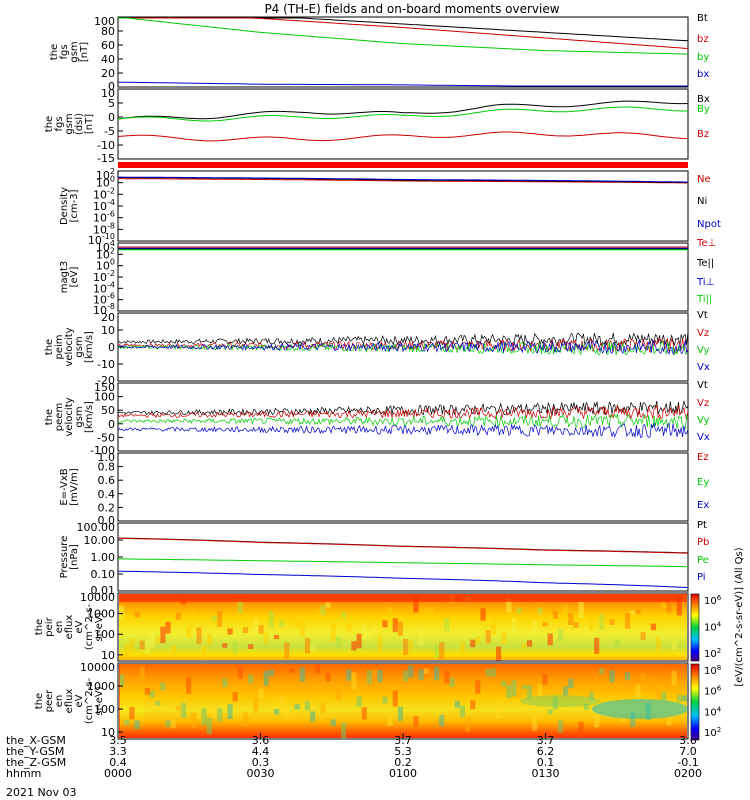 The image size is (750, 800). I want to click on panel-6-series-Vz, so click(403, 412).